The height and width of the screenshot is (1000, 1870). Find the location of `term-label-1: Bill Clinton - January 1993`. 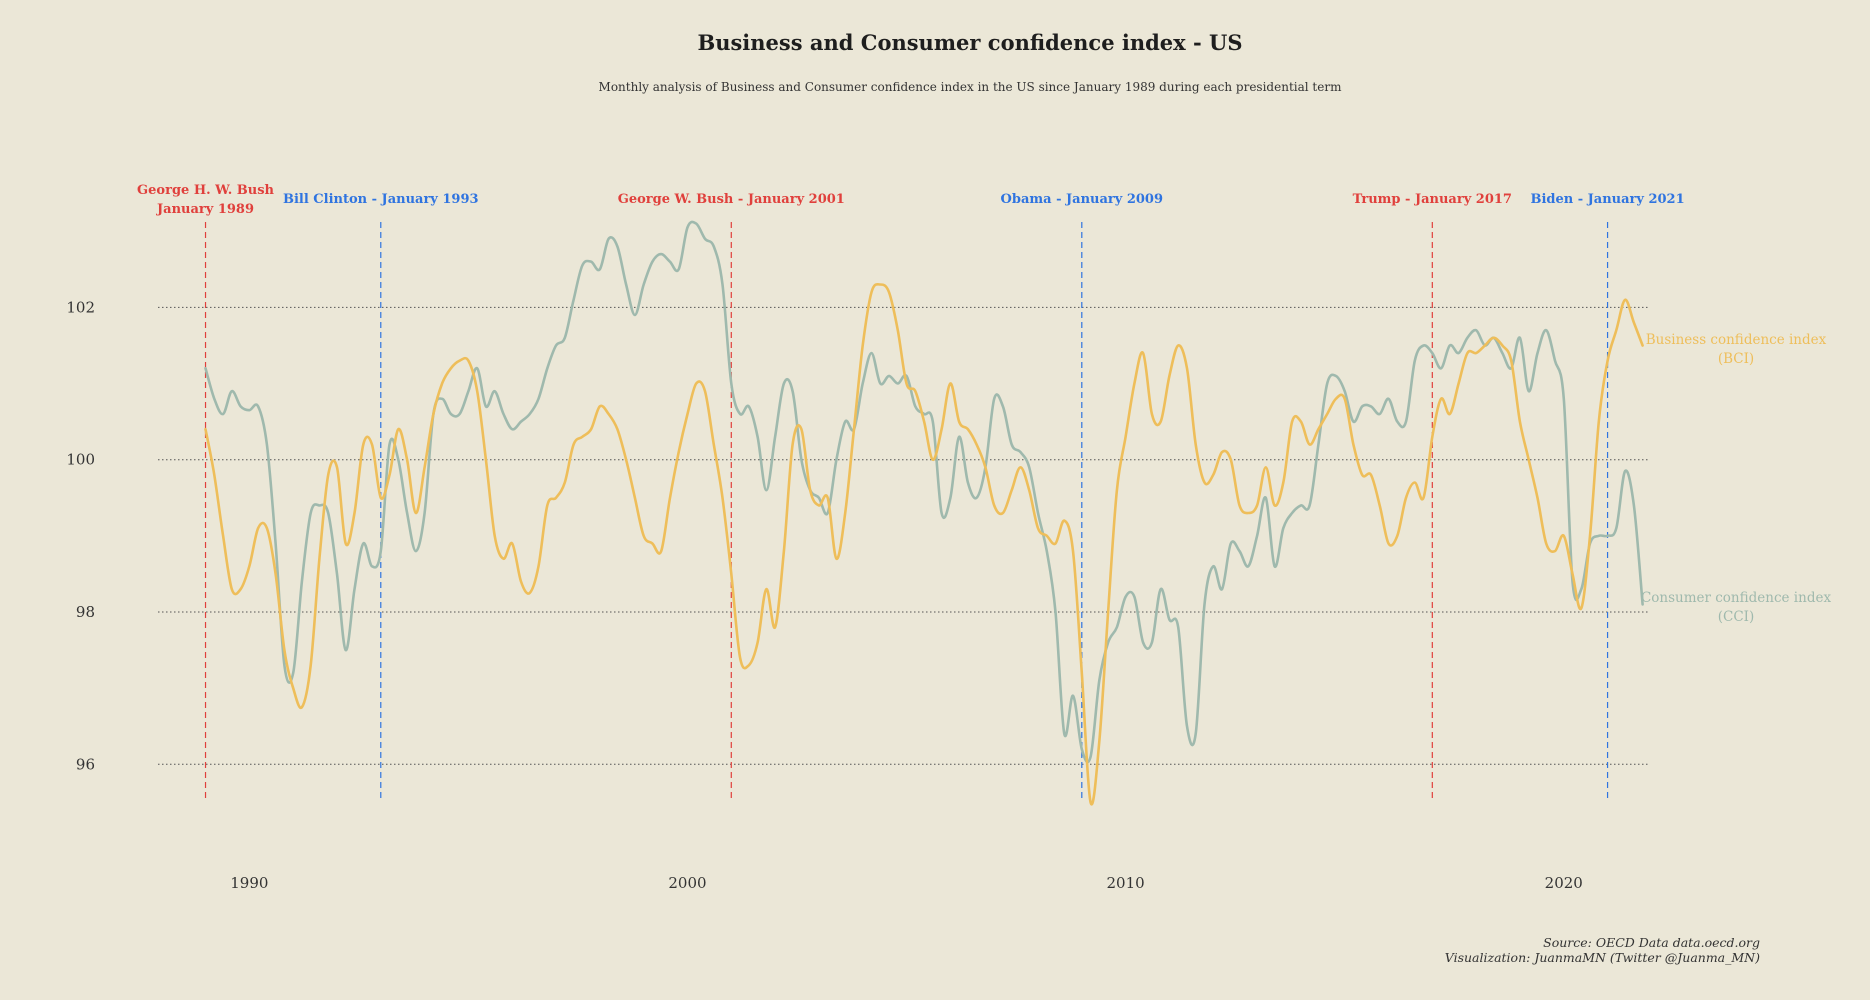

term-label-1: Bill Clinton - January 1993 is located at coordinates (381, 199).